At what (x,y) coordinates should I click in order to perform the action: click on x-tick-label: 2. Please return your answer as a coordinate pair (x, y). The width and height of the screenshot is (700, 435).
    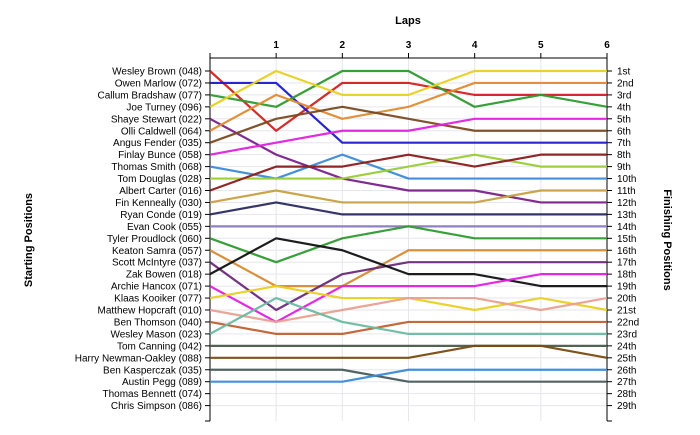
    Looking at the image, I should click on (343, 45).